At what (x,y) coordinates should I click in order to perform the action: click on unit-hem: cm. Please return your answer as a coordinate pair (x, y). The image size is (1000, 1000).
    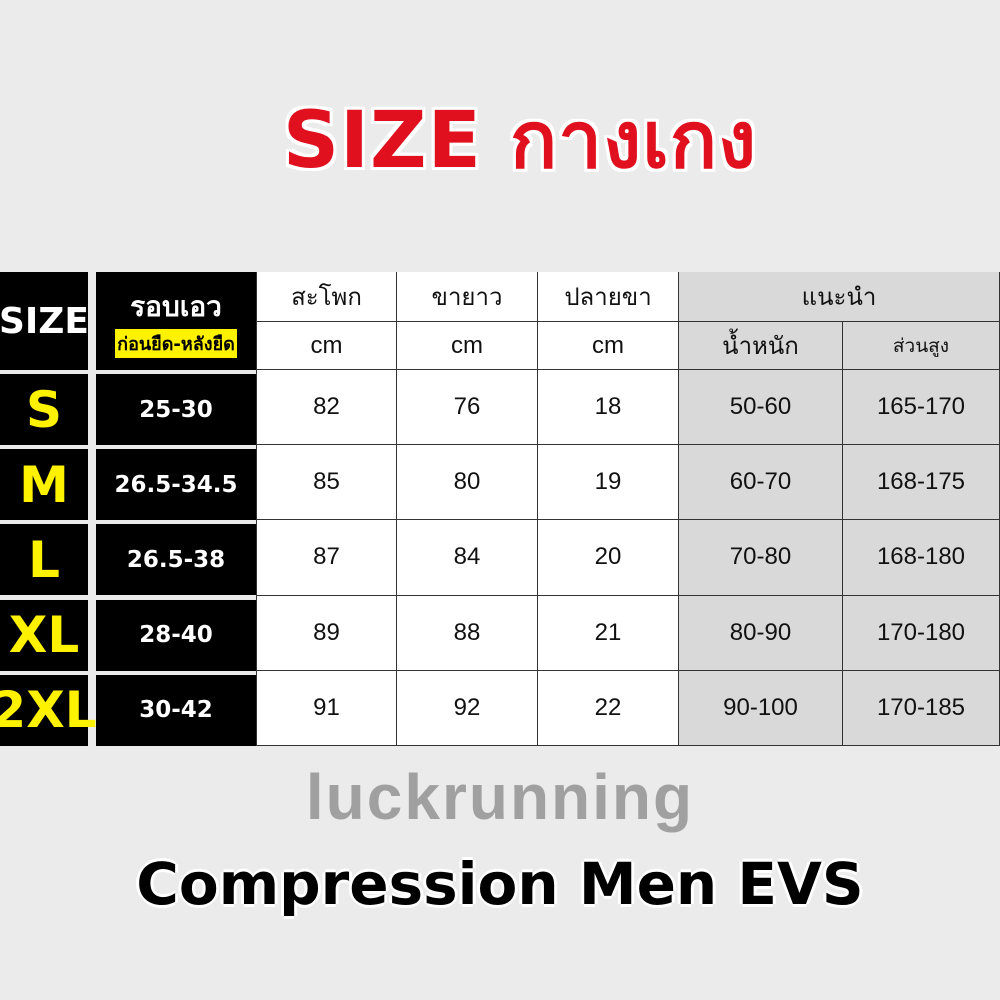
    Looking at the image, I should click on (608, 346).